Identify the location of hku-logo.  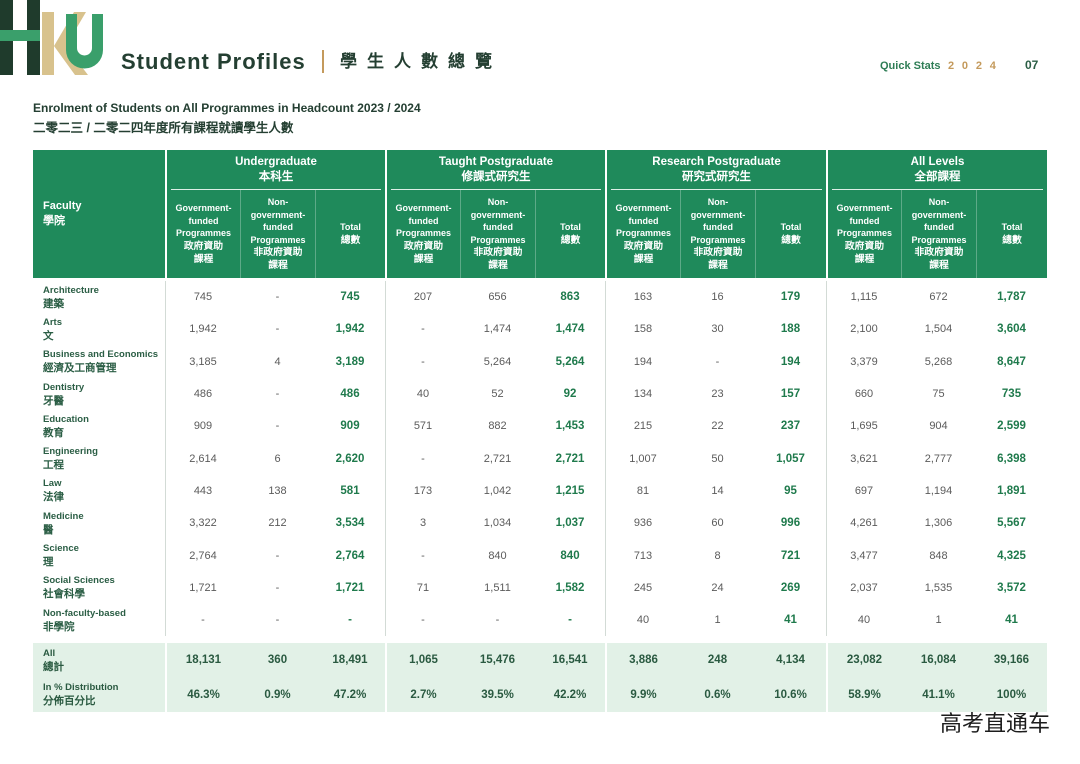
(51, 37).